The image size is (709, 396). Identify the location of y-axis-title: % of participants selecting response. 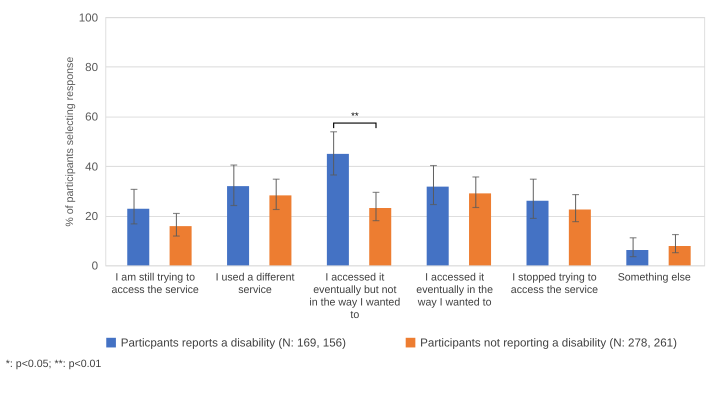
(70, 141).